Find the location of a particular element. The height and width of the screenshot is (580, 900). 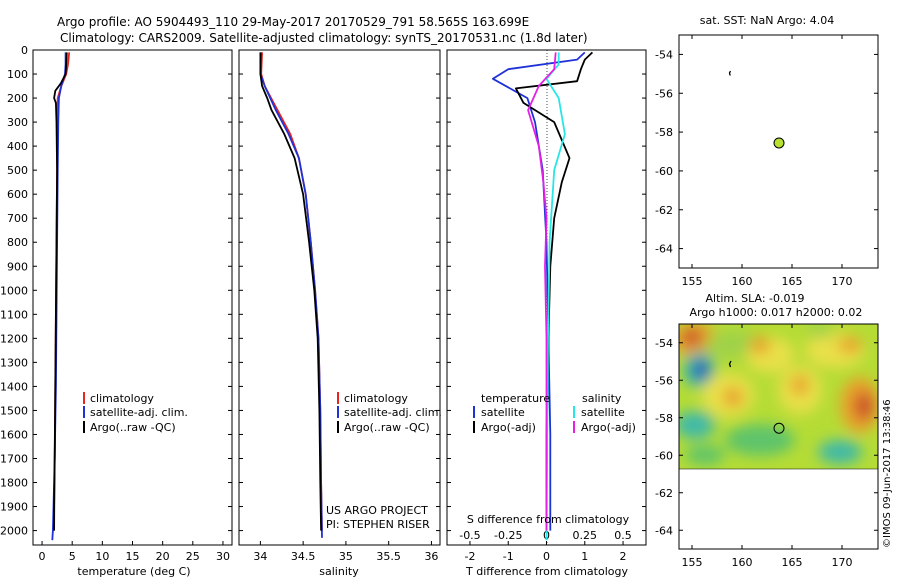

salinity-xlabel: salinity is located at coordinates (339, 571).